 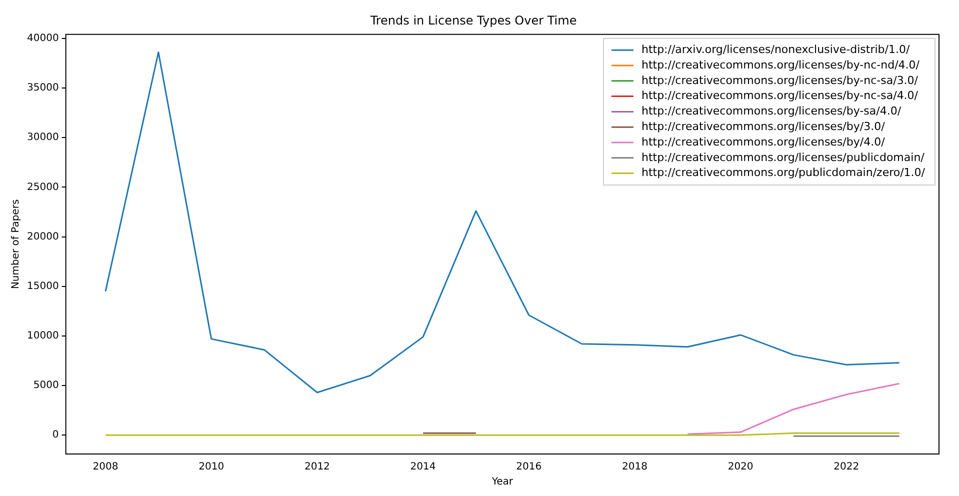 What do you see at coordinates (473, 20) in the screenshot?
I see `chart-title: Trends in License Types Over Time` at bounding box center [473, 20].